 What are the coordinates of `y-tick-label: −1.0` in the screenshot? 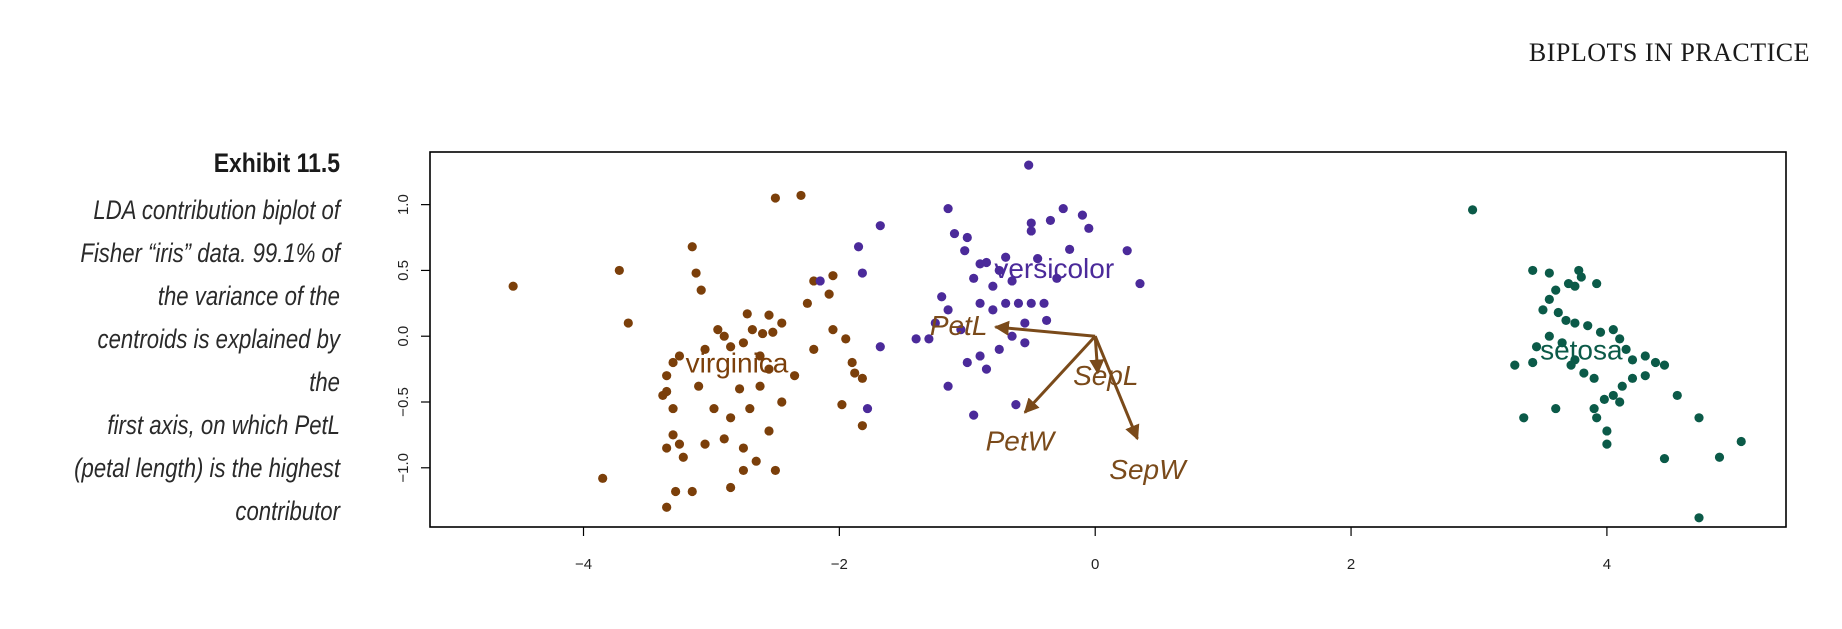 It's located at (403, 468).